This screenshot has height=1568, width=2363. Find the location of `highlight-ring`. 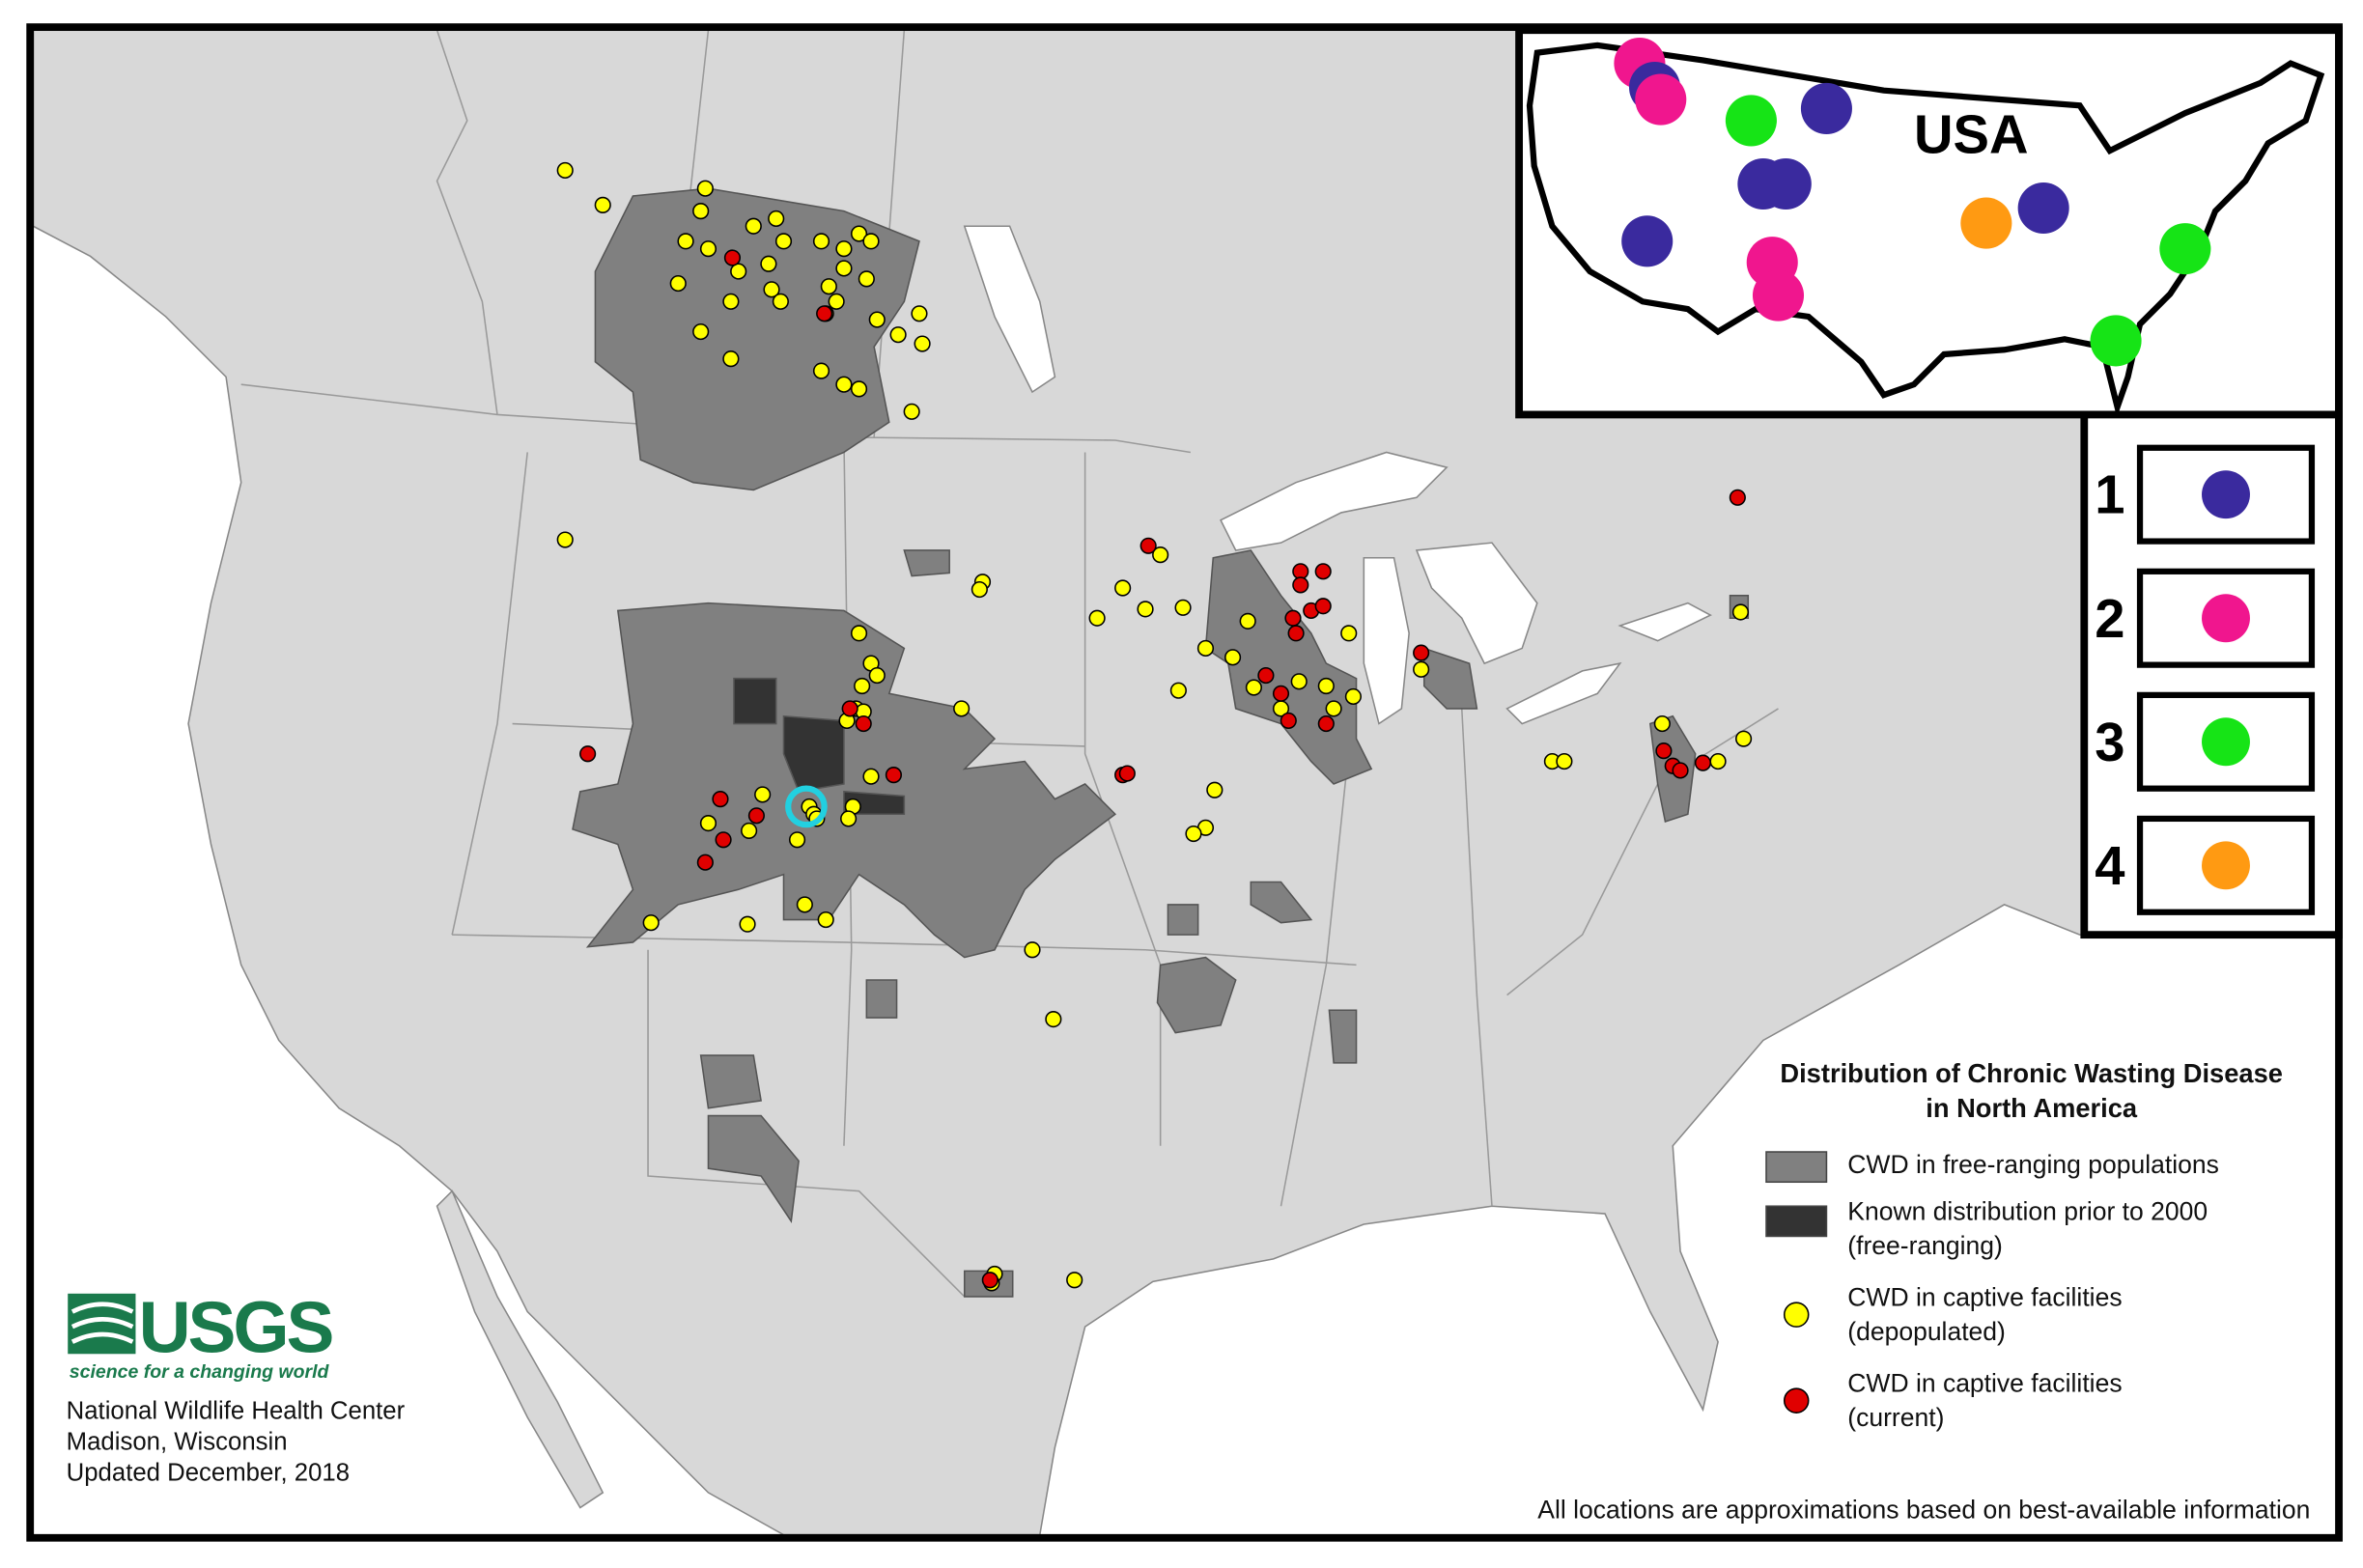

highlight-ring is located at coordinates (806, 807).